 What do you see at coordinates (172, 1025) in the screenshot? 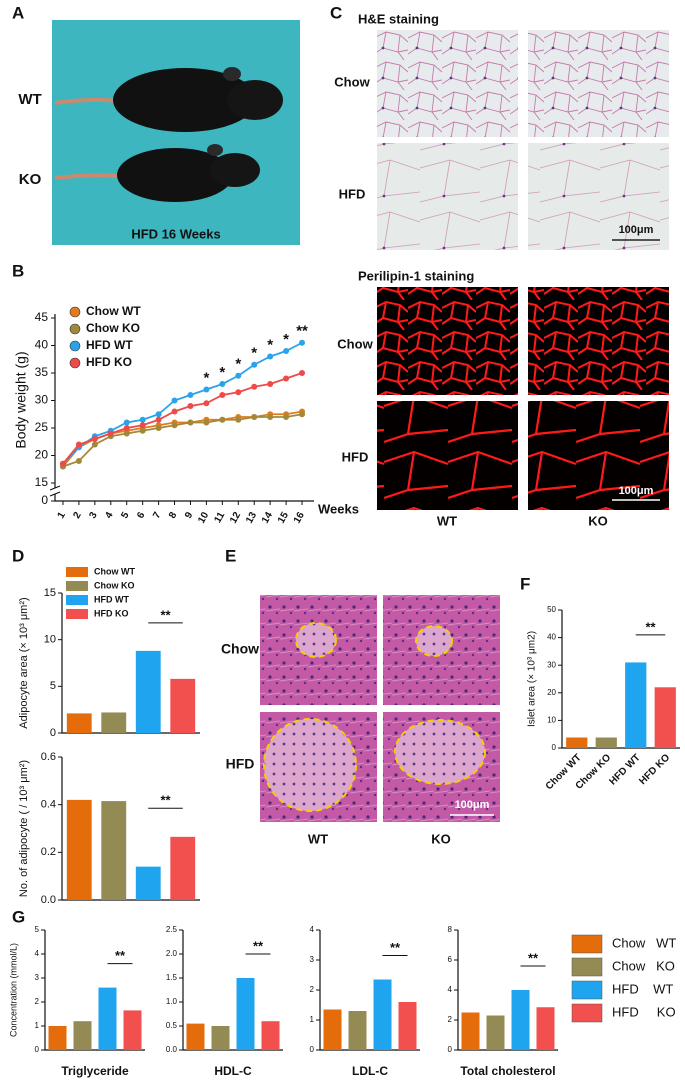
I see `y-tick-label: 0.5` at bounding box center [172, 1025].